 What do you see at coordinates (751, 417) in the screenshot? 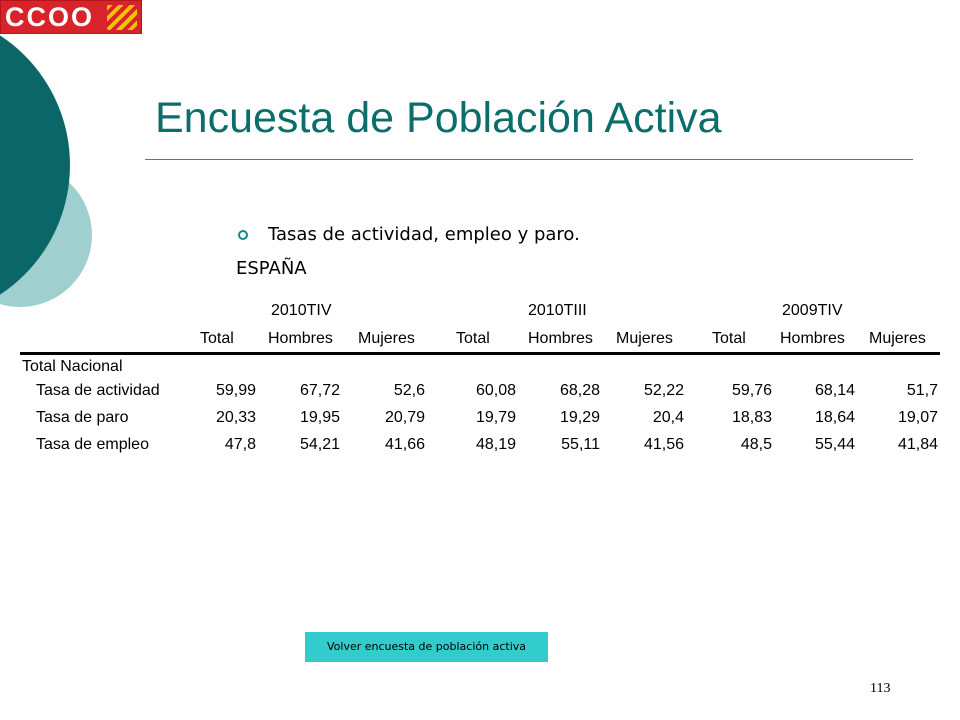
I see `table-cell: 18,83` at bounding box center [751, 417].